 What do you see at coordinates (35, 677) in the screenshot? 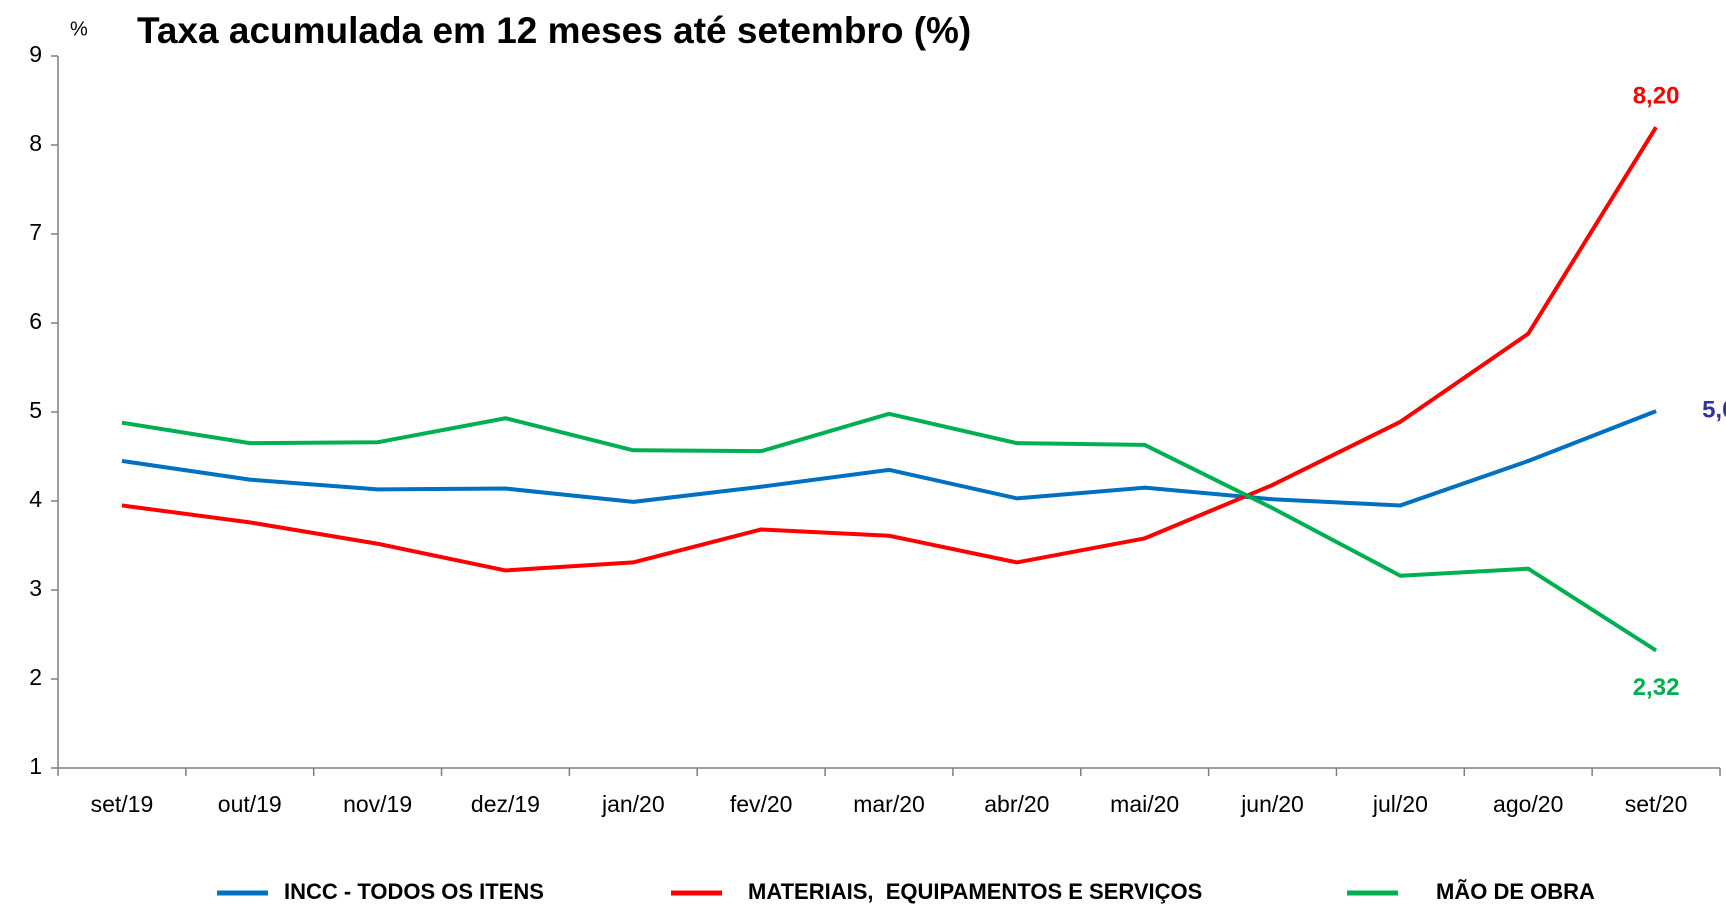
I see `y-tick-label: 2` at bounding box center [35, 677].